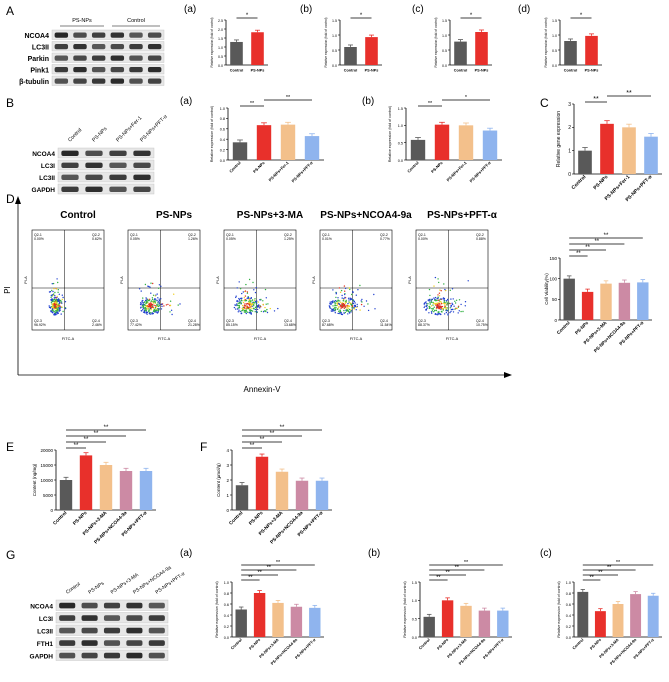  I want to click on chart-g-1-sig-label: **, so click(466, 563).